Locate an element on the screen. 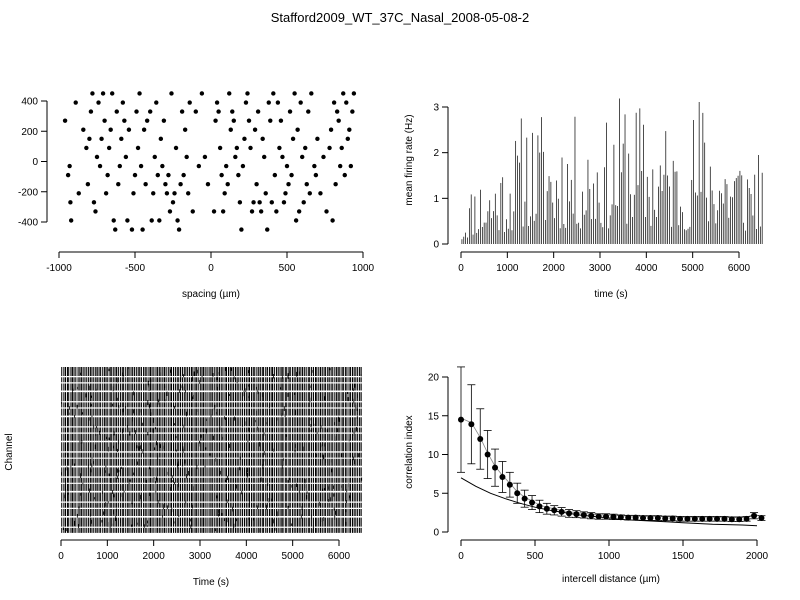  correlation-points is located at coordinates (611, 444).